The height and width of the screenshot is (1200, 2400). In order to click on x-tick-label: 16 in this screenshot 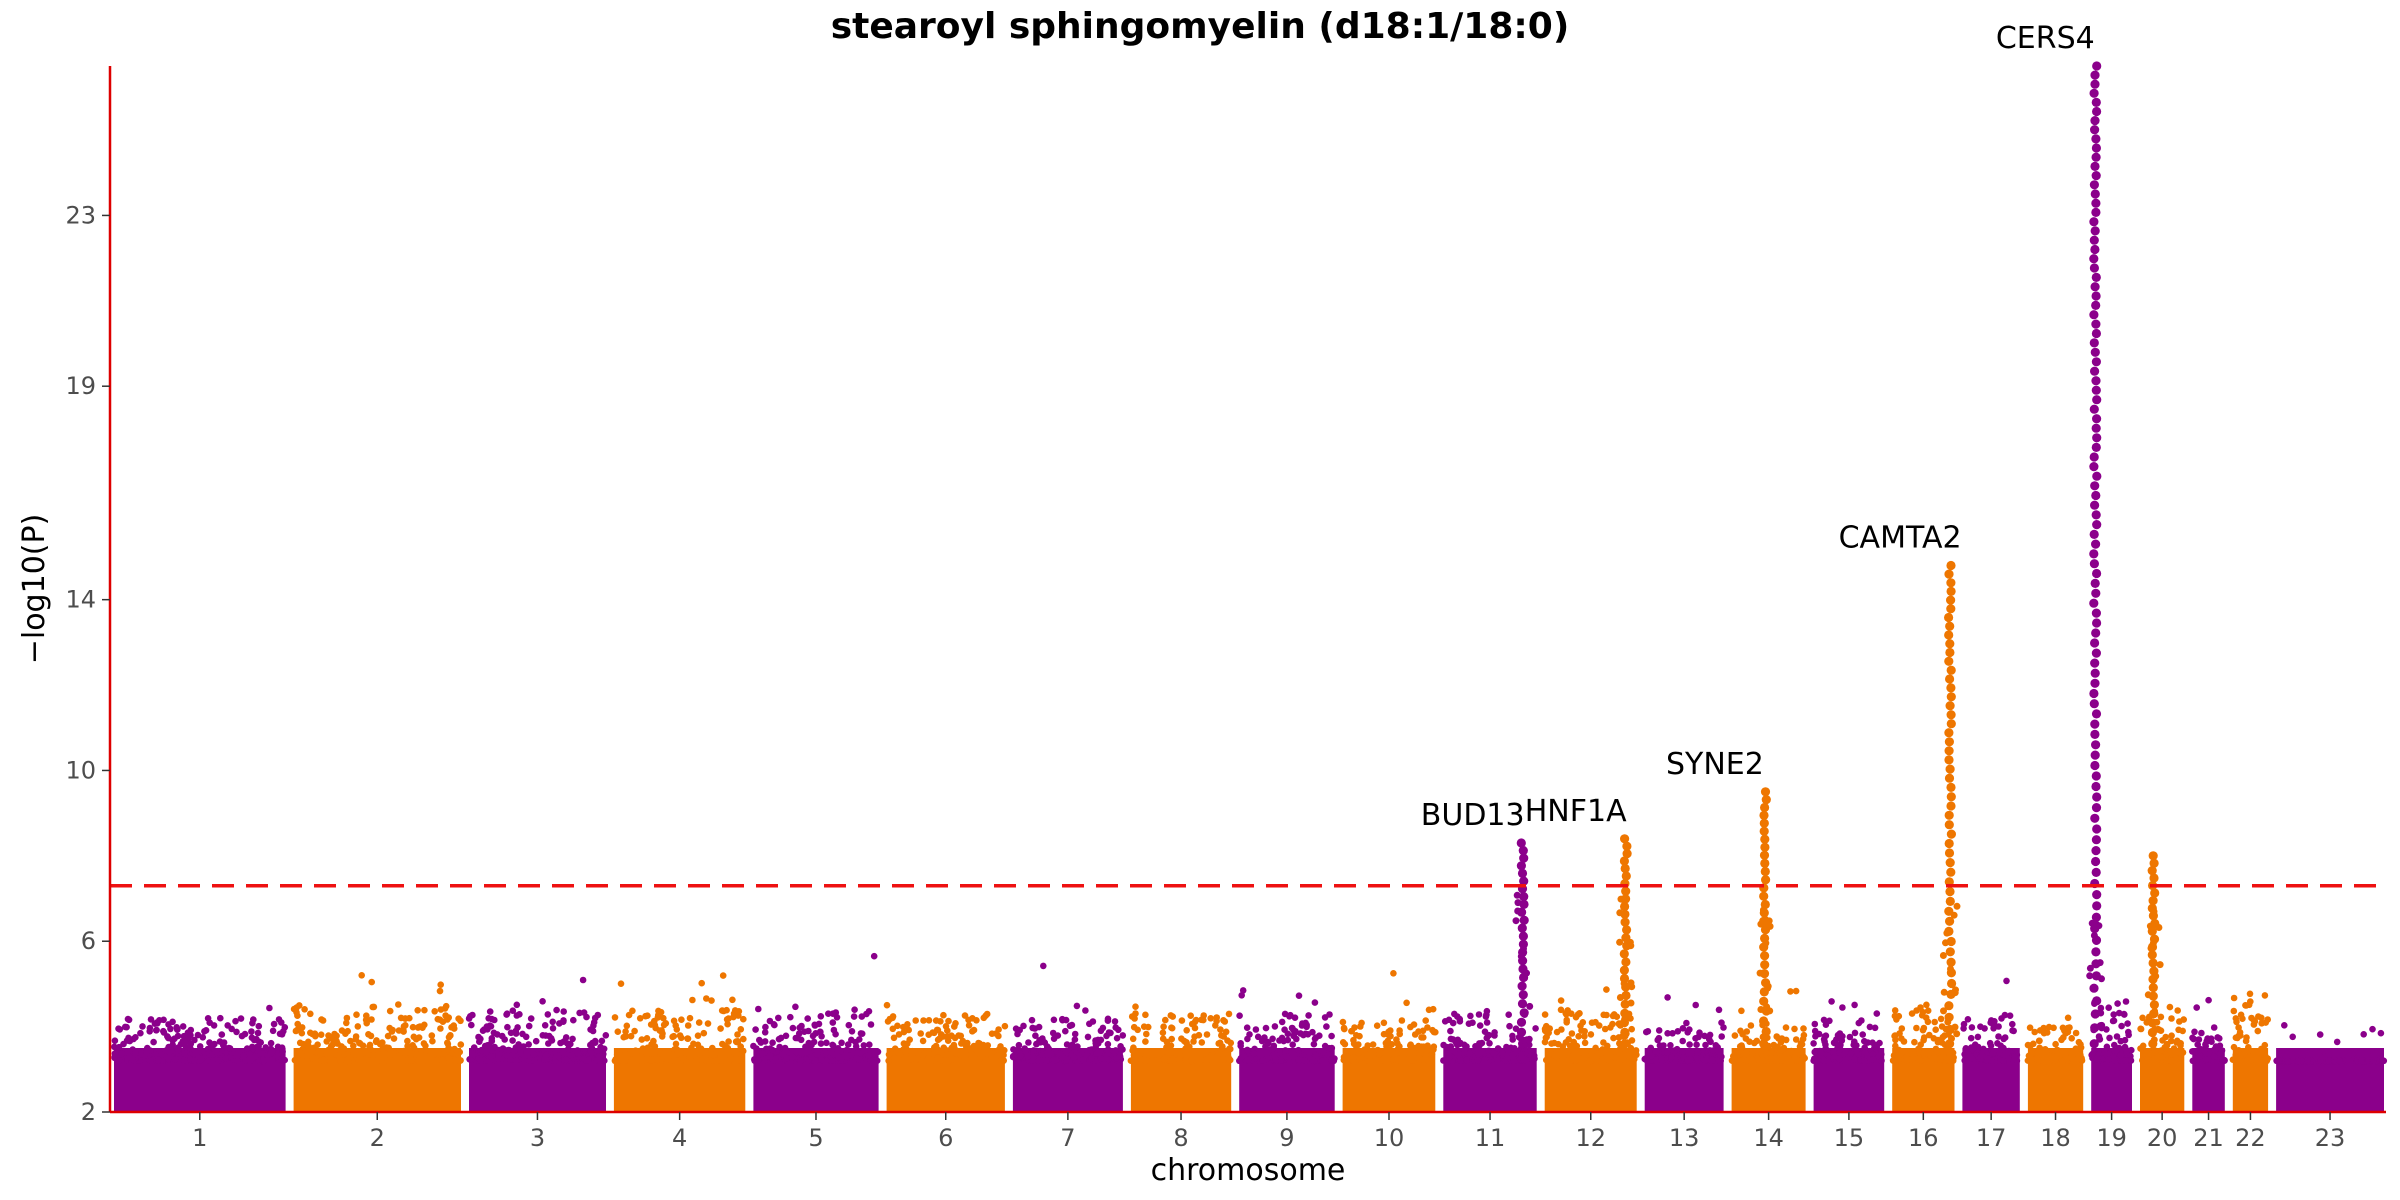, I will do `click(1923, 1138)`.